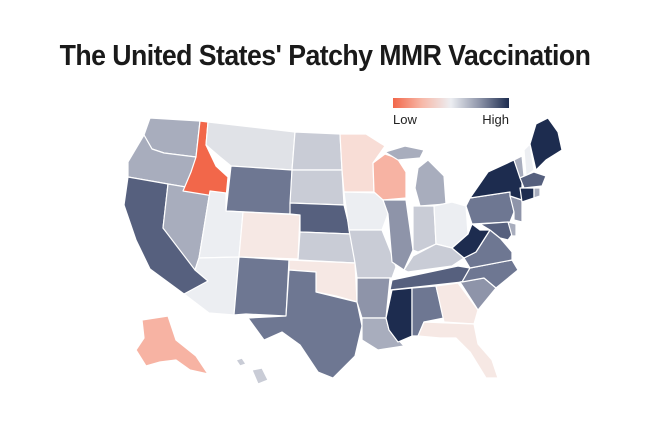 This screenshot has height=433, width=650. What do you see at coordinates (269, 235) in the screenshot?
I see `state-CO` at bounding box center [269, 235].